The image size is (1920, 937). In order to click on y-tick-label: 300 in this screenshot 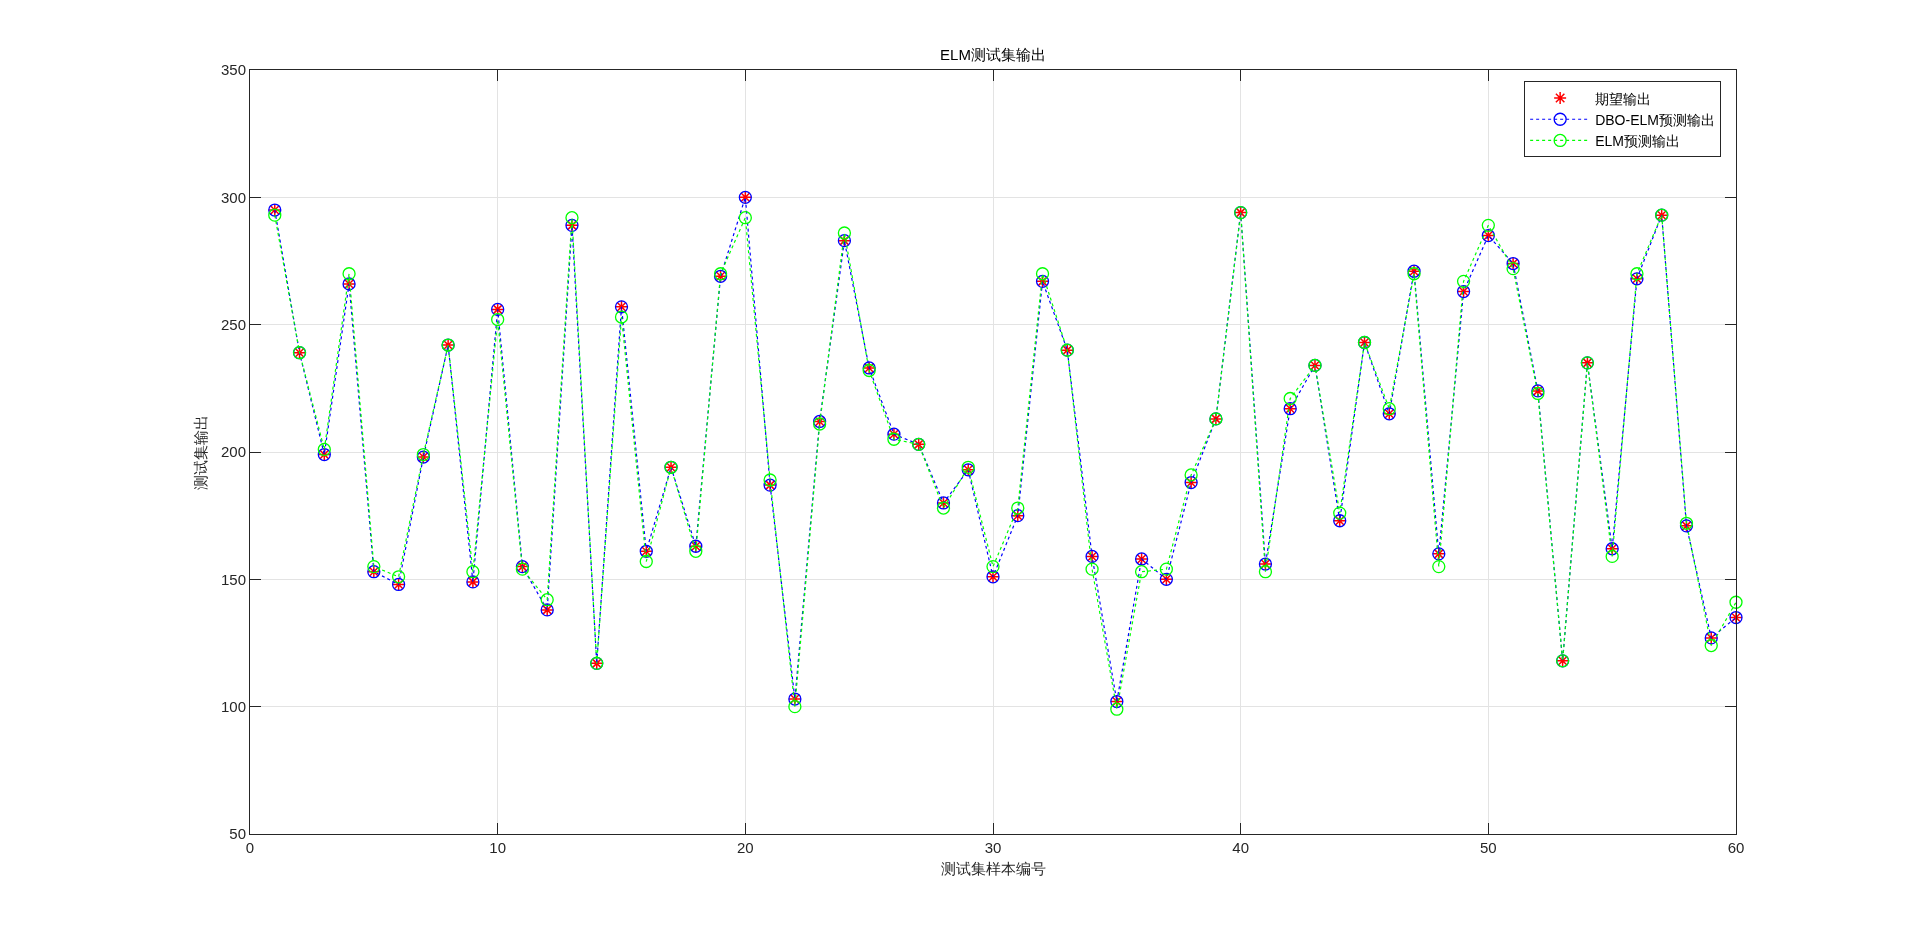, I will do `click(233, 197)`.